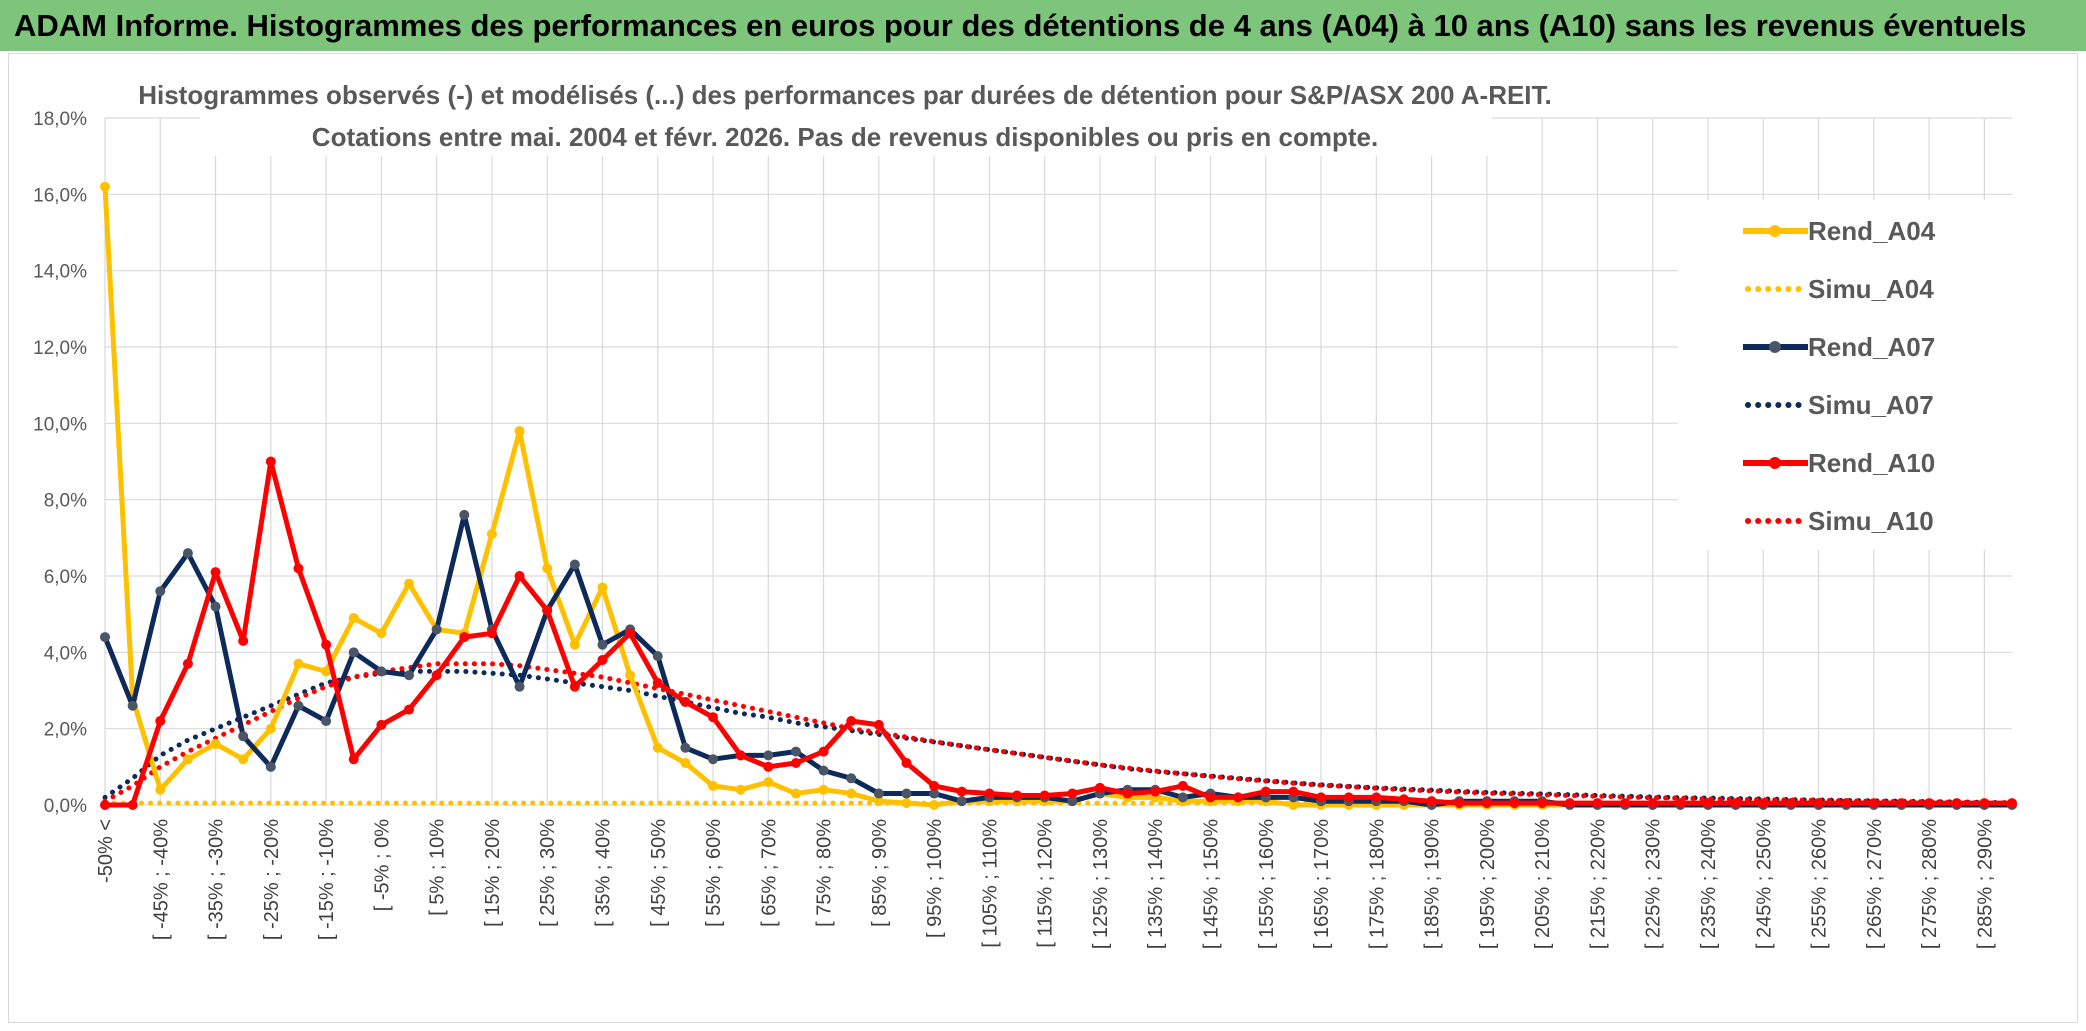 This screenshot has height=1031, width=2086. I want to click on x-tick-label: [ -45% ; -40%, so click(161, 879).